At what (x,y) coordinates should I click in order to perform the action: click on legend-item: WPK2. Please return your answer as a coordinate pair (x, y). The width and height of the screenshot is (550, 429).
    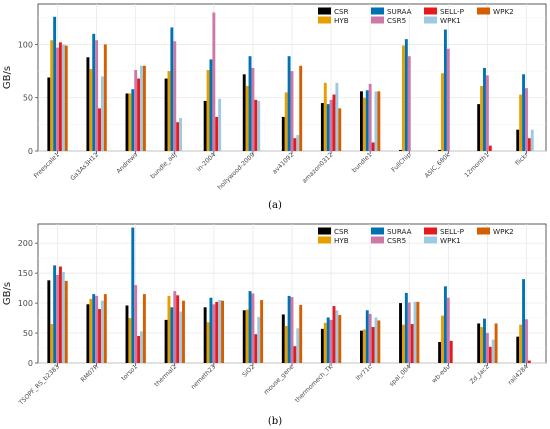
    Looking at the image, I should click on (495, 231).